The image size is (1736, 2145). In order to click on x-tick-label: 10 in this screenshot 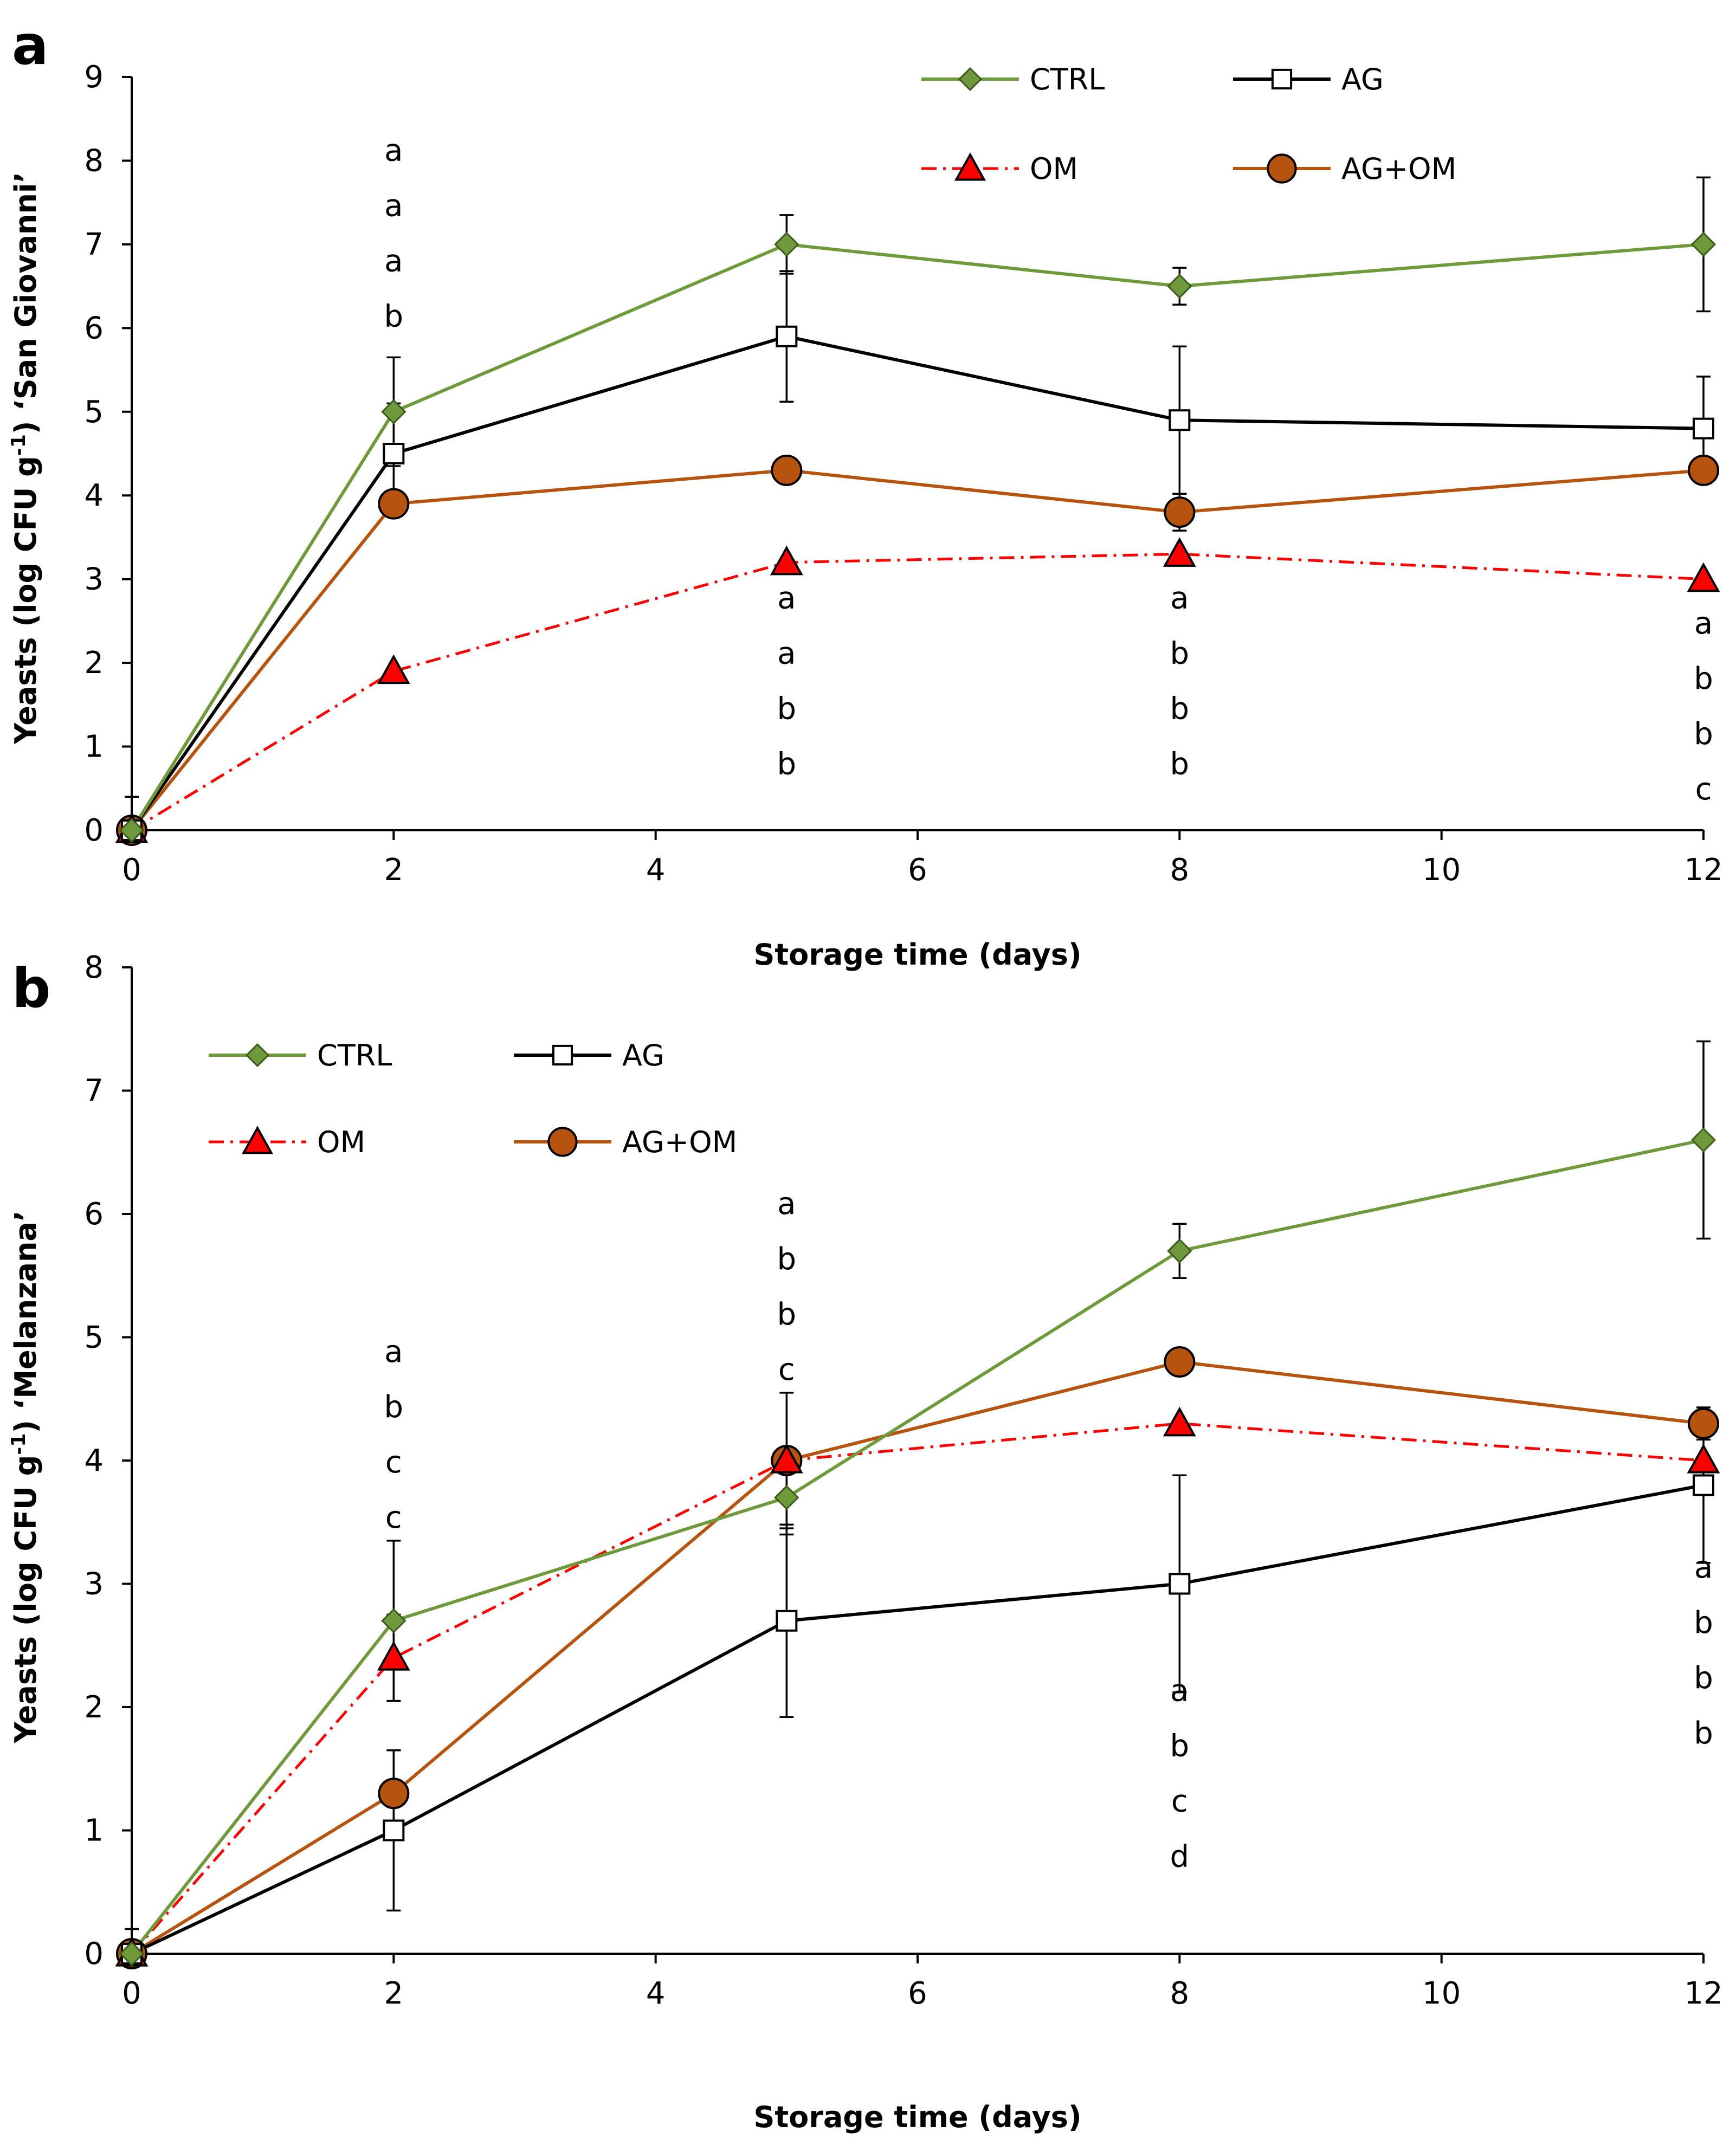, I will do `click(1441, 870)`.